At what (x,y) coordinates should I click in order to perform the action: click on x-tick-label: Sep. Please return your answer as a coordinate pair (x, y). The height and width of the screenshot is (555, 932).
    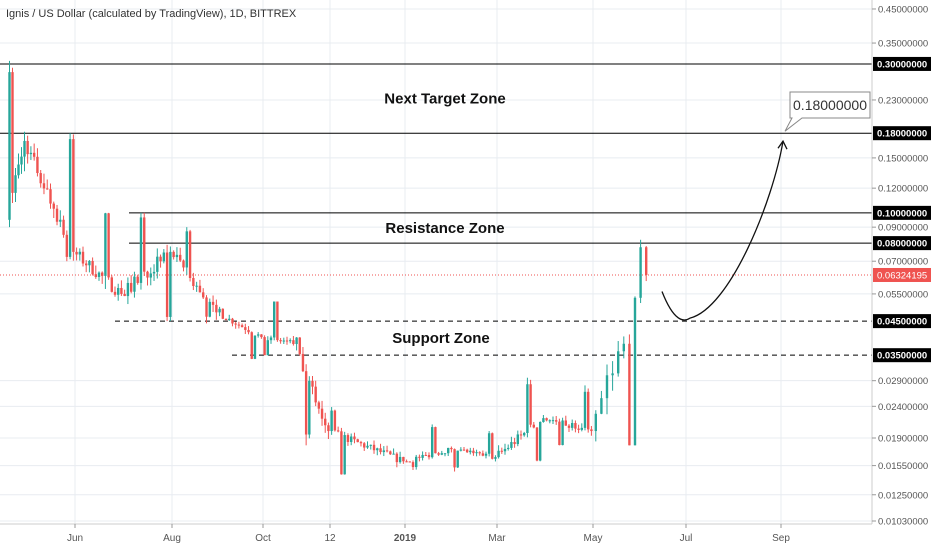
    Looking at the image, I should click on (781, 538).